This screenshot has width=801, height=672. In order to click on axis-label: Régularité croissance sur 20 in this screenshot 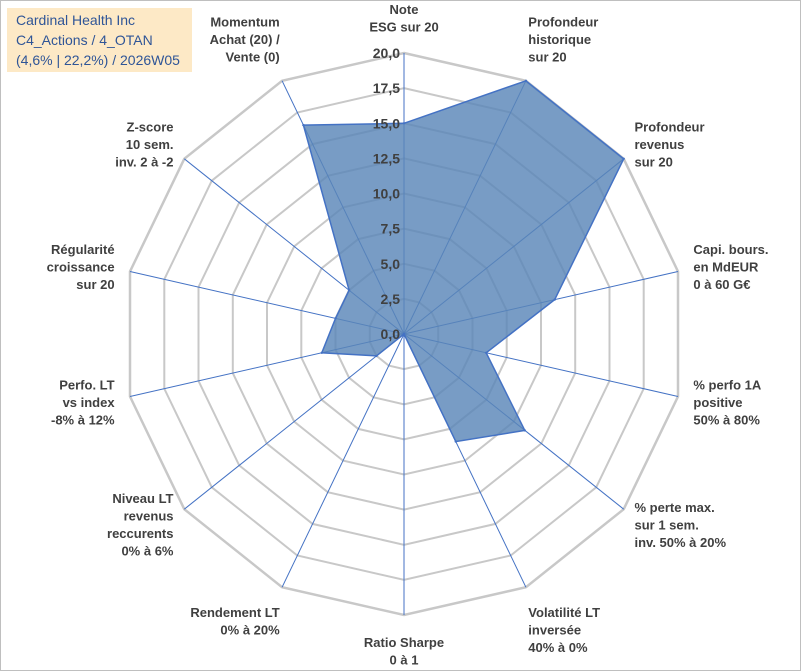, I will do `click(81, 267)`.